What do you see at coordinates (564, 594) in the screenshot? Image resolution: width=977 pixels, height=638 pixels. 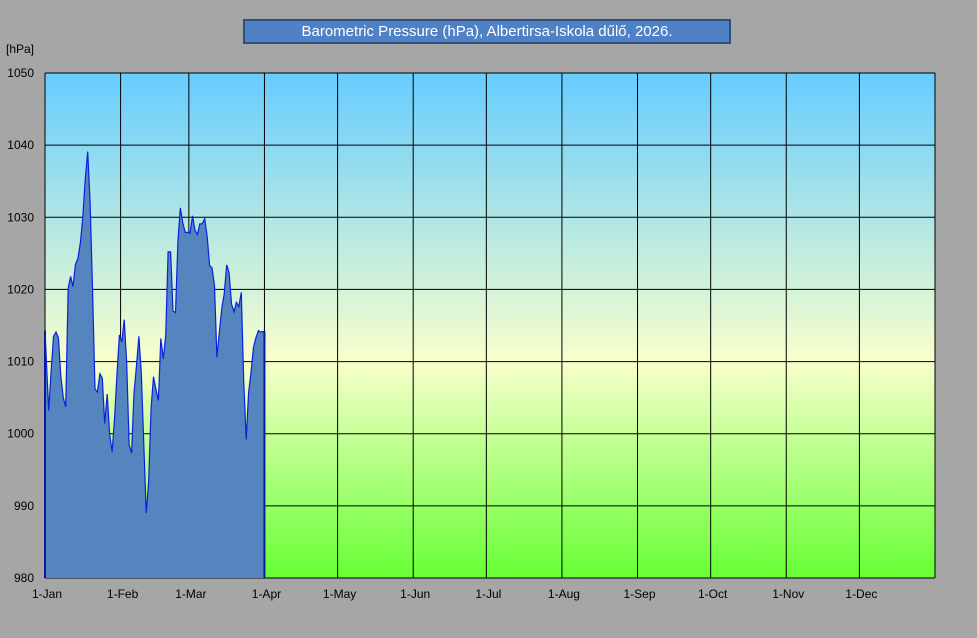 I see `x-tick-label: 1-Aug` at bounding box center [564, 594].